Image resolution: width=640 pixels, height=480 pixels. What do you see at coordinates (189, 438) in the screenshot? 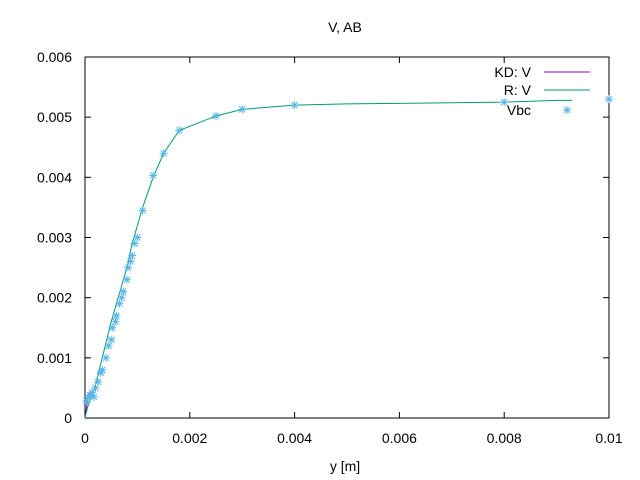
I see `x-tick-label: 0.002` at bounding box center [189, 438].